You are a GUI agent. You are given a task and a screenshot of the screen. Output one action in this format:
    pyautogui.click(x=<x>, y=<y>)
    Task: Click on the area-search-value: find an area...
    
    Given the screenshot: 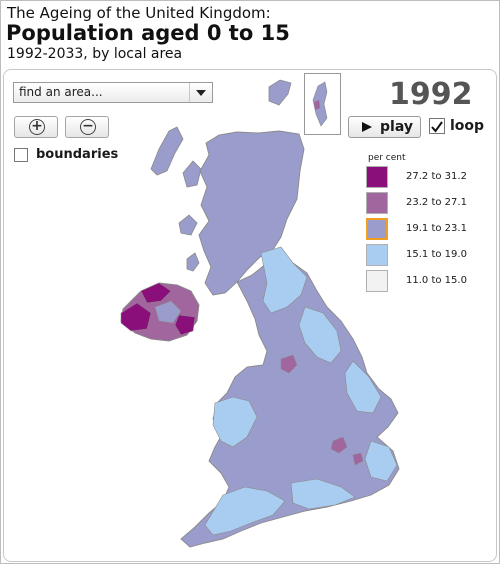 What is the action you would take?
    pyautogui.click(x=61, y=92)
    